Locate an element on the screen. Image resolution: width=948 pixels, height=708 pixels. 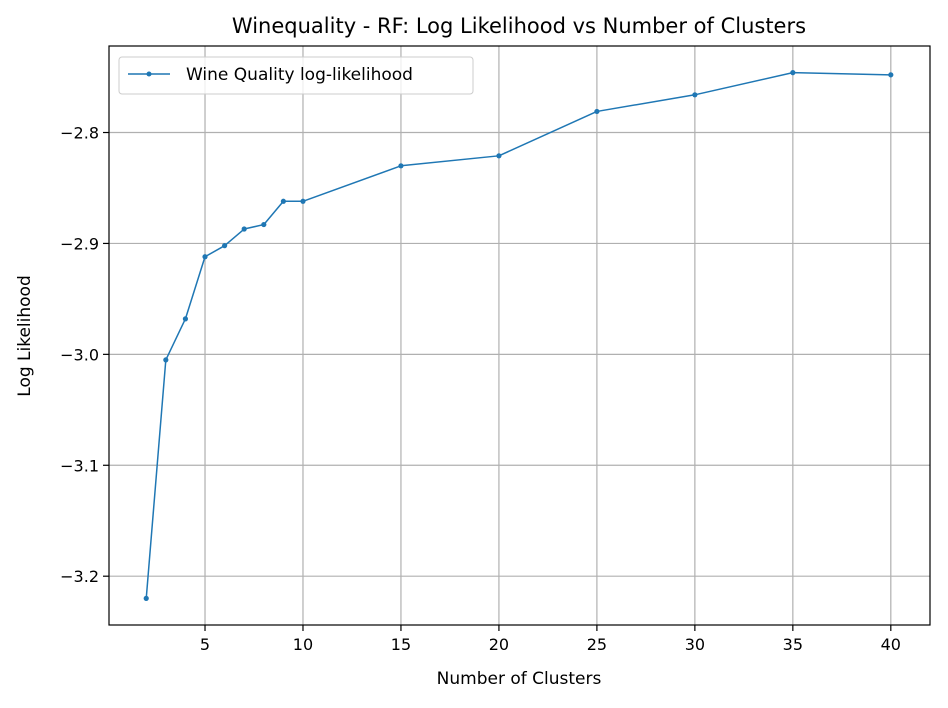
x-axis-ticks: 5 10 15 20 25 30 35 40 is located at coordinates (550, 639).